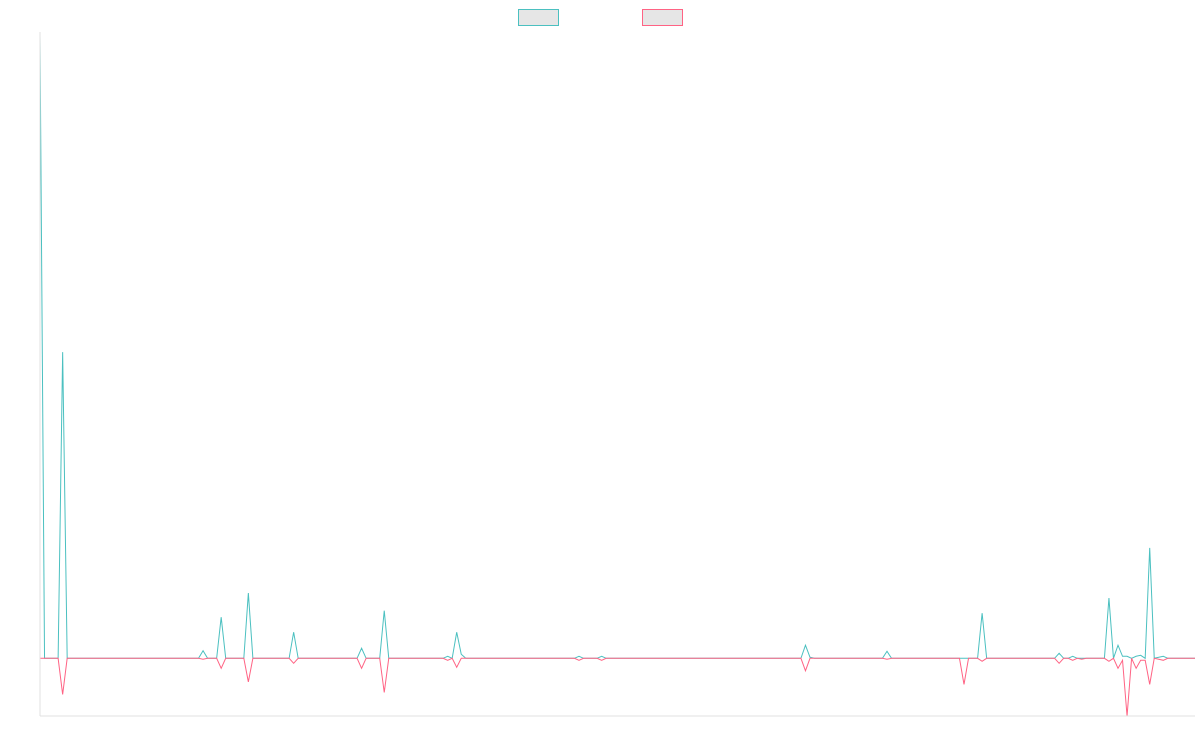  What do you see at coordinates (600, 17) in the screenshot?
I see `legend` at bounding box center [600, 17].